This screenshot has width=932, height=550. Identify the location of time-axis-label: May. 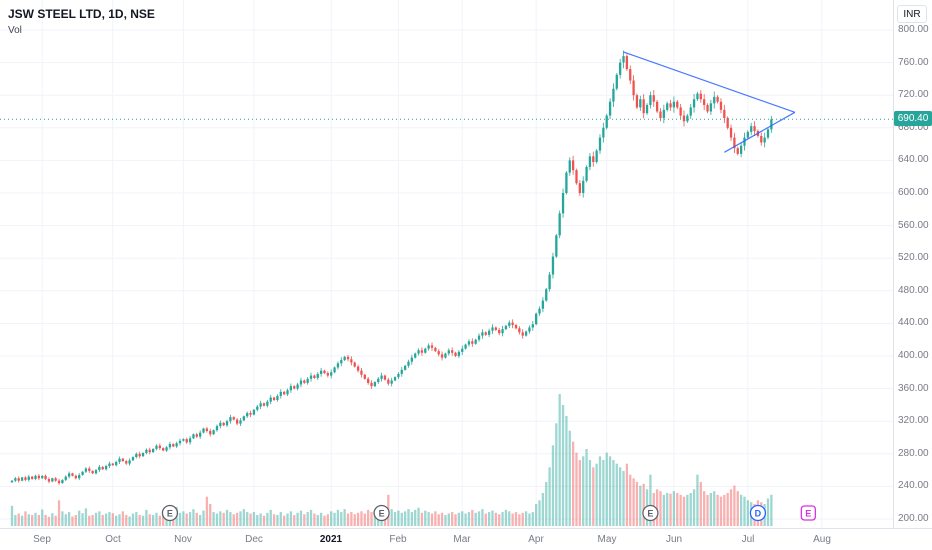
(607, 539).